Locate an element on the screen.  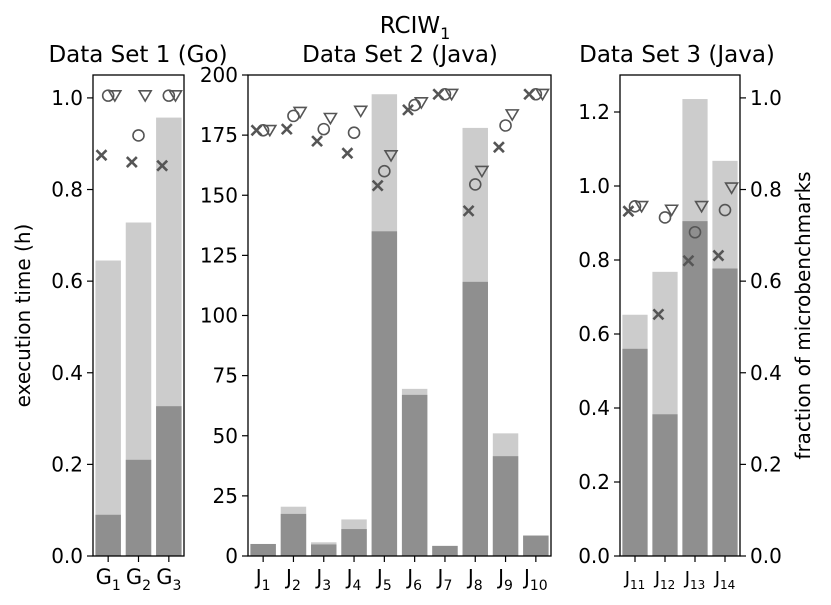
x-tick-label: J10 is located at coordinates (535, 579).